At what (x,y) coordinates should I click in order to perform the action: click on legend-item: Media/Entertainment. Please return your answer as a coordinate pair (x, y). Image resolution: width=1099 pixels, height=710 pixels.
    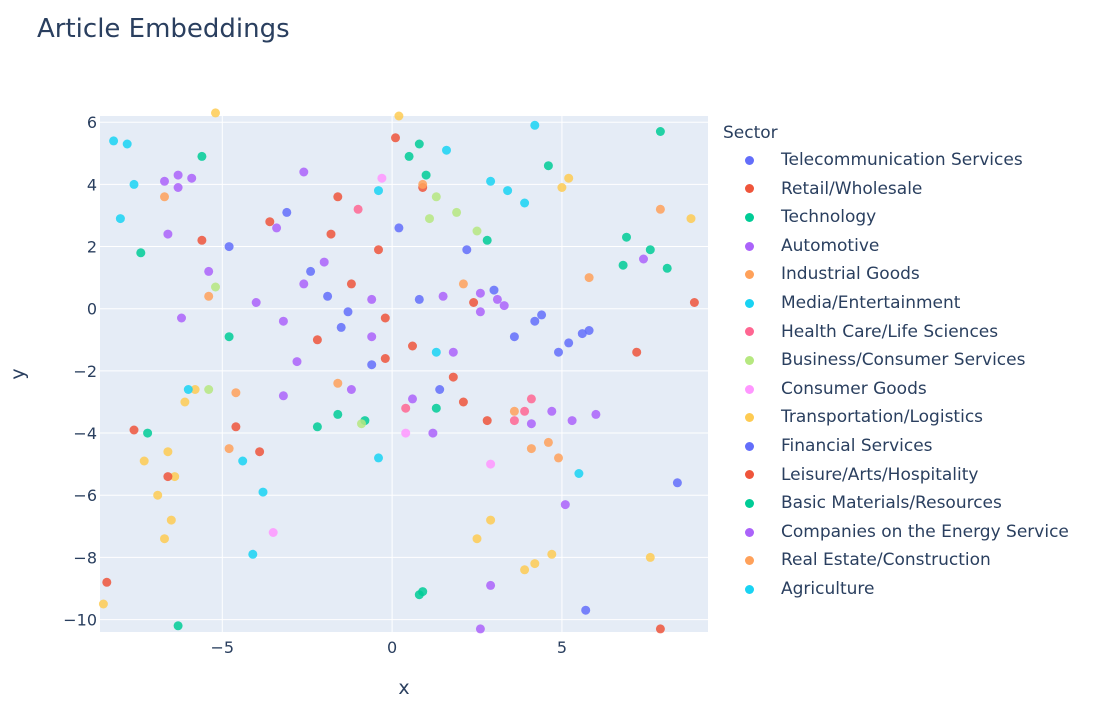
    Looking at the image, I should click on (896, 303).